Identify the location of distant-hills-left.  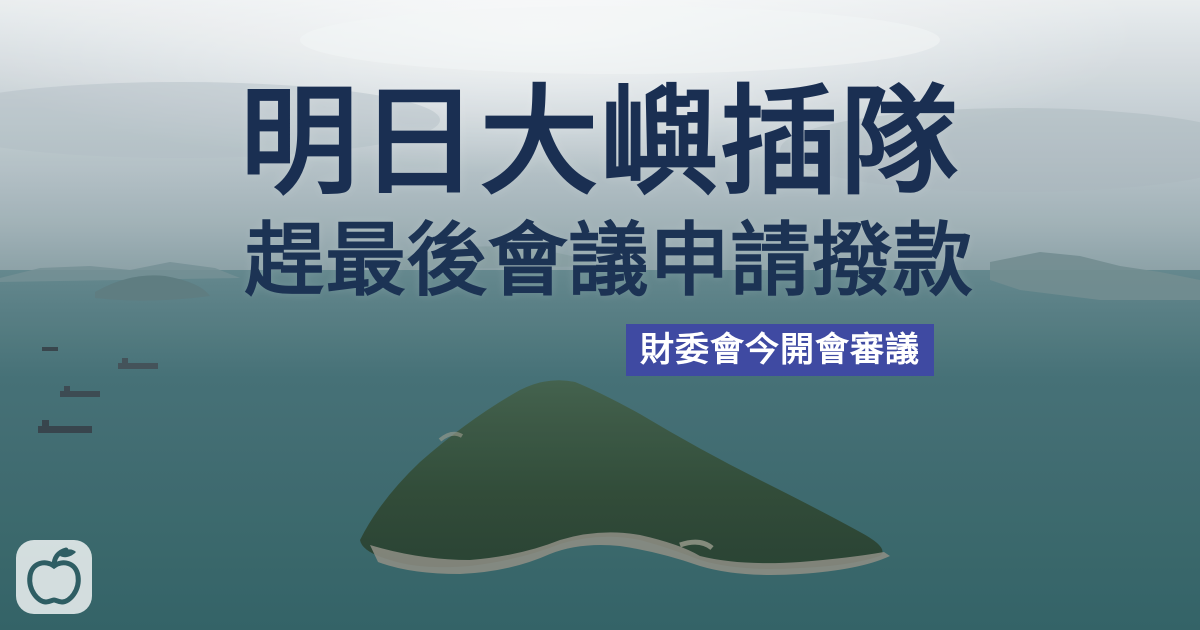
(120, 272).